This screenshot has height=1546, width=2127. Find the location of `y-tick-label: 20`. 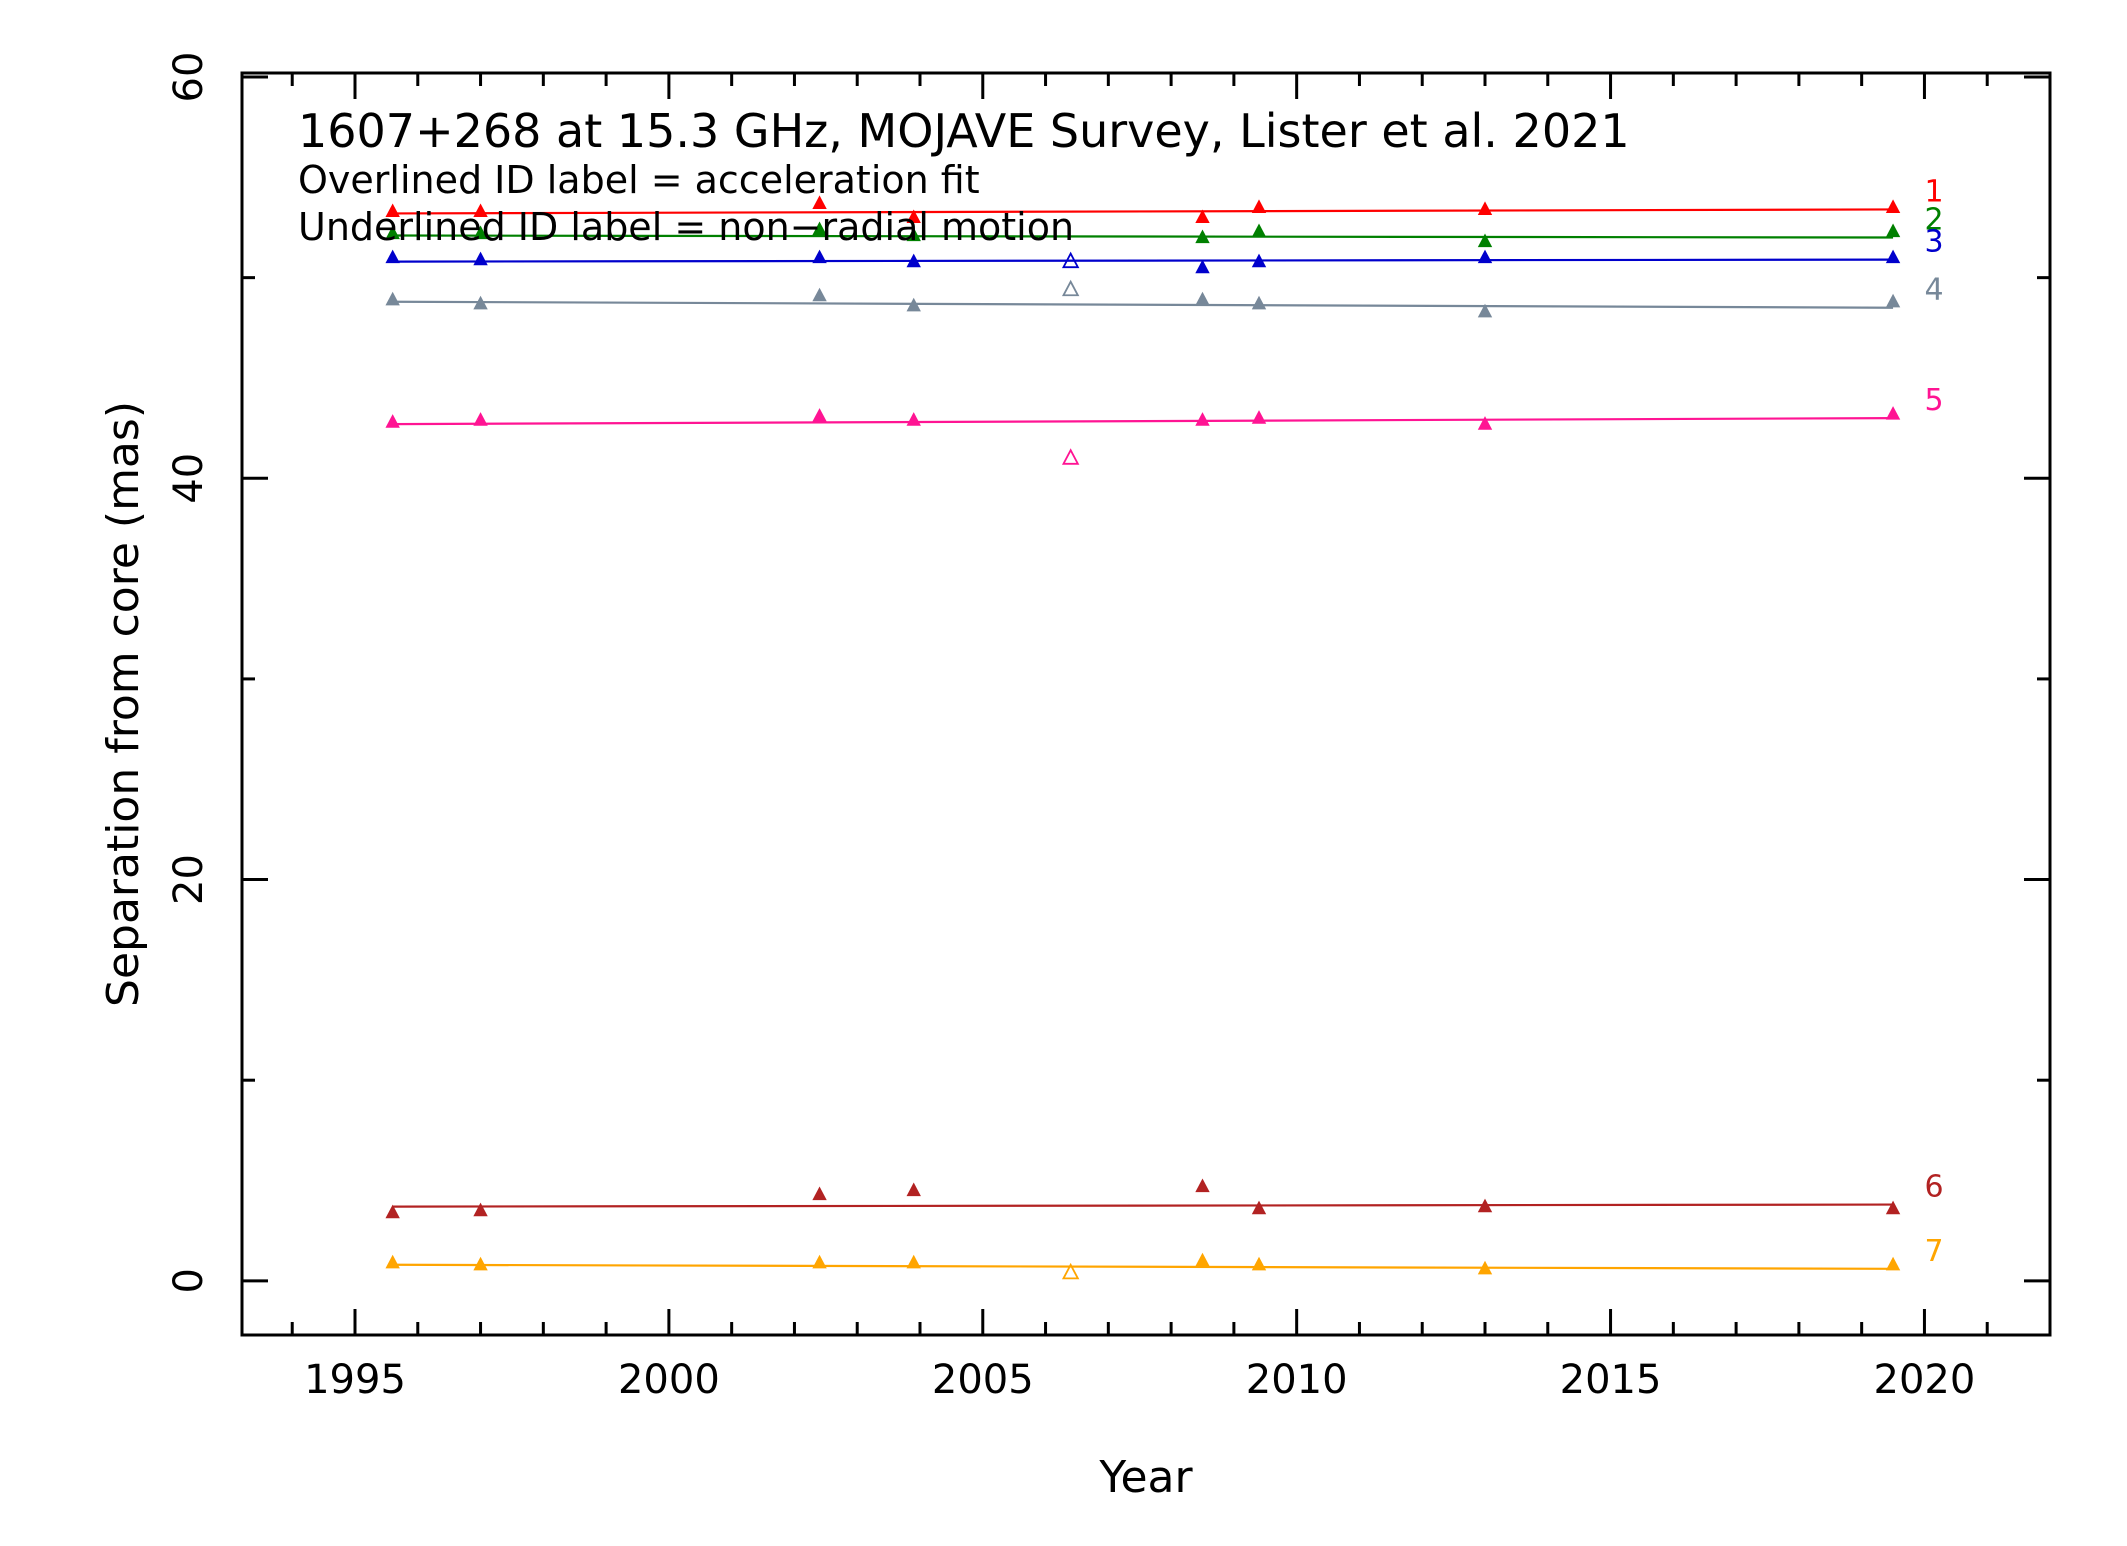

y-tick-label: 20 is located at coordinates (189, 879).